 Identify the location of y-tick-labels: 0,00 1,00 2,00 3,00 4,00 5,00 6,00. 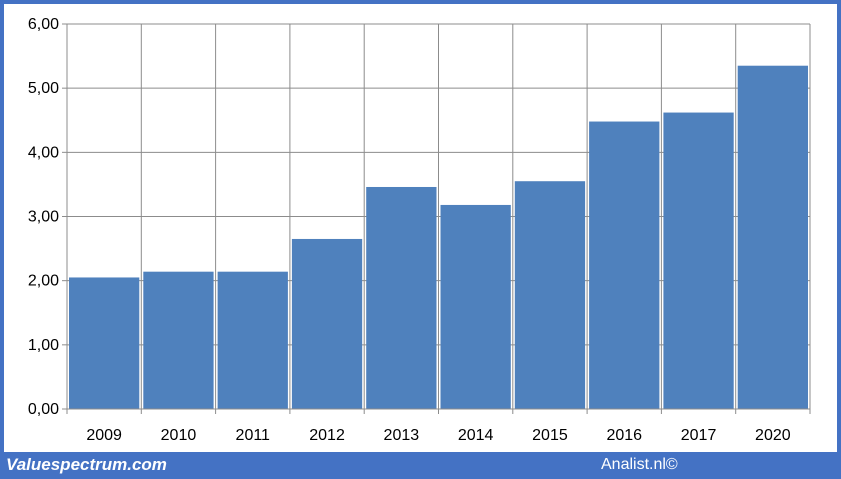
(43, 217).